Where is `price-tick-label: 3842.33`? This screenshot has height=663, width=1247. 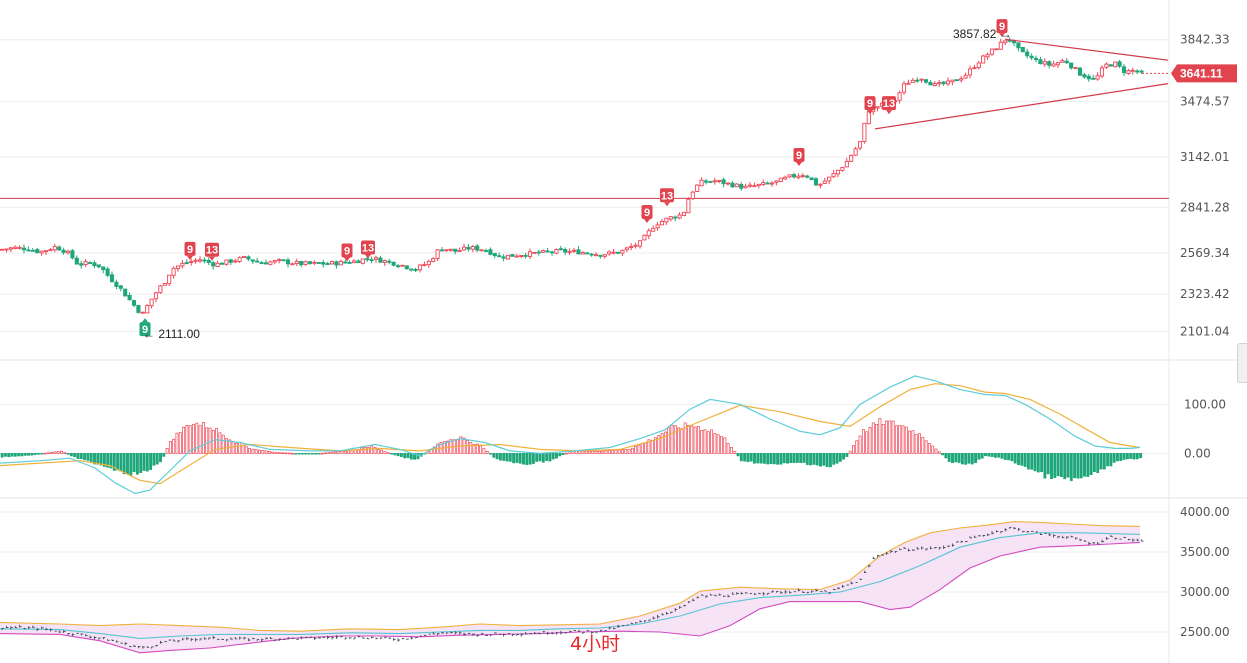
price-tick-label: 3842.33 is located at coordinates (1205, 40).